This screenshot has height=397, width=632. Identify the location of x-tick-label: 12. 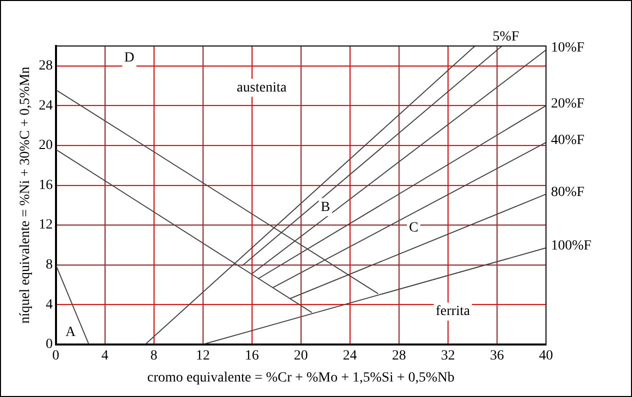
(203, 356).